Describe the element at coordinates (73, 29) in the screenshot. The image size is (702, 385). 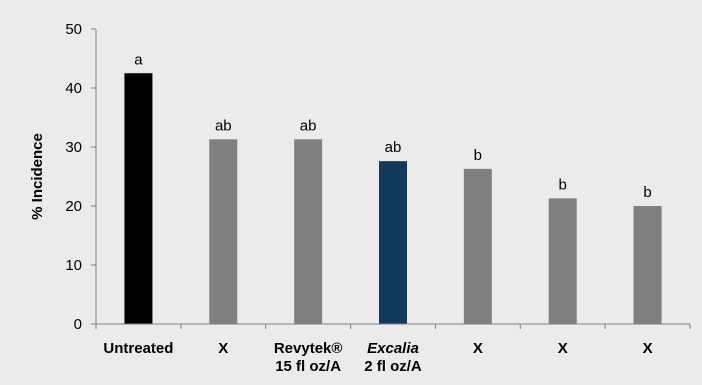
I see `y-tick-label: 50` at that location.